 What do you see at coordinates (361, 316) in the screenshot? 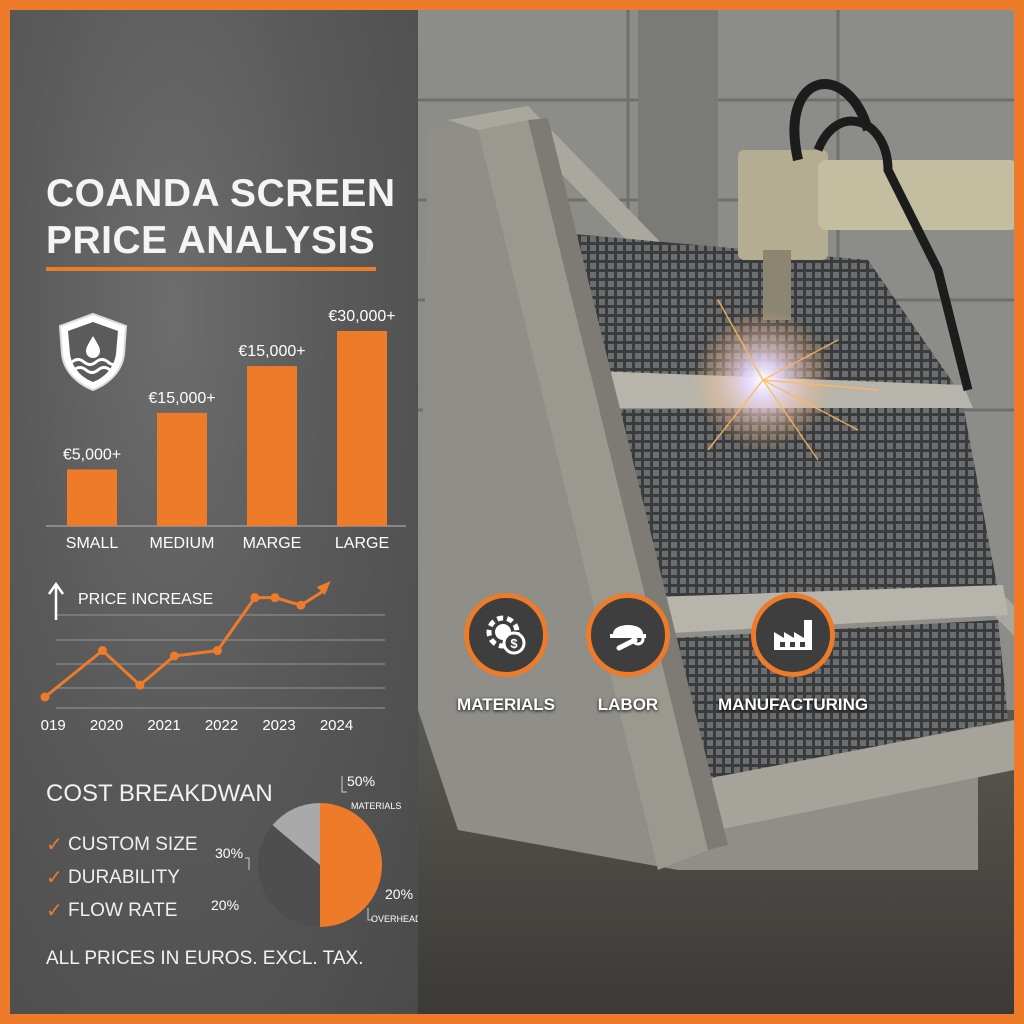
I see `bar-value-label: €30,000+` at bounding box center [361, 316].